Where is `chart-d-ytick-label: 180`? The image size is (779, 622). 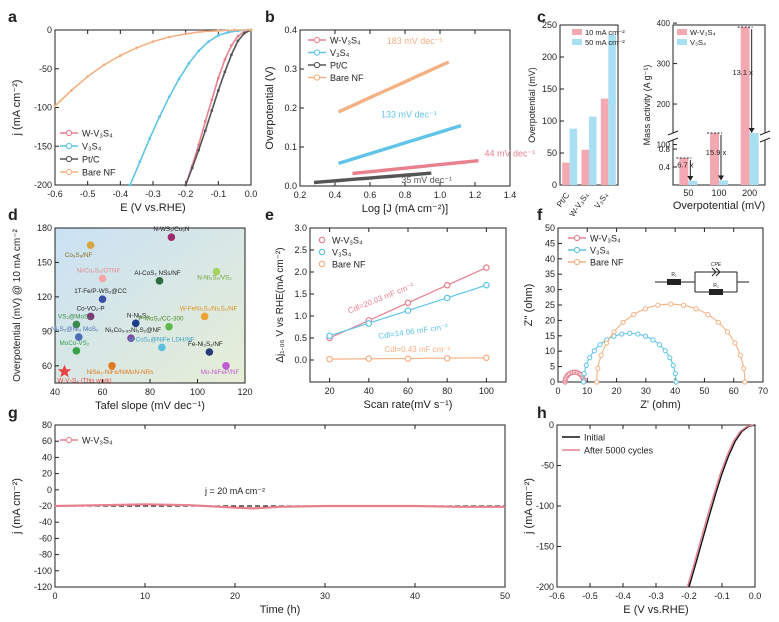
chart-d-ytick-label: 180 is located at coordinates (44, 228).